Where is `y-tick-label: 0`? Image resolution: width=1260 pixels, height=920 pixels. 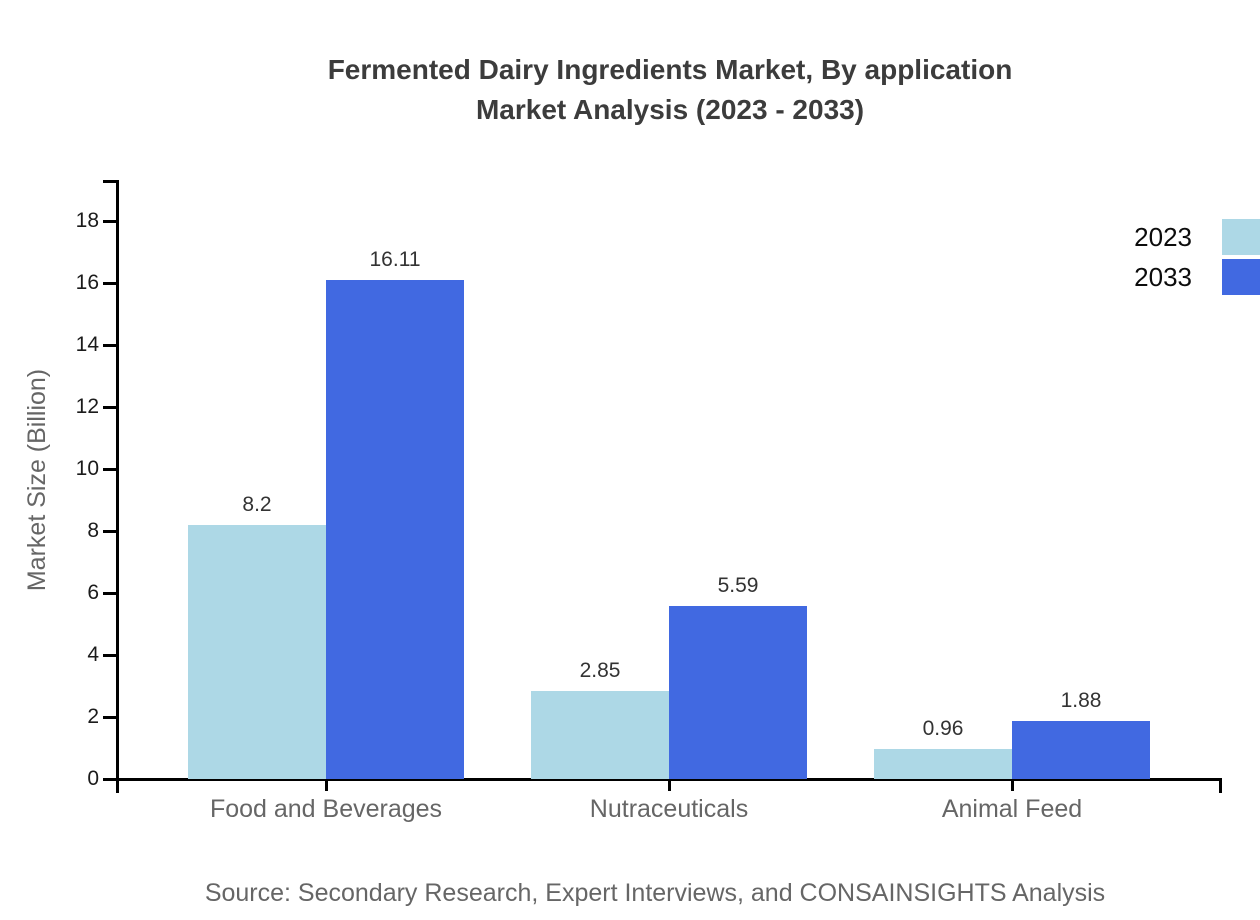
y-tick-label: 0 is located at coordinates (93, 778).